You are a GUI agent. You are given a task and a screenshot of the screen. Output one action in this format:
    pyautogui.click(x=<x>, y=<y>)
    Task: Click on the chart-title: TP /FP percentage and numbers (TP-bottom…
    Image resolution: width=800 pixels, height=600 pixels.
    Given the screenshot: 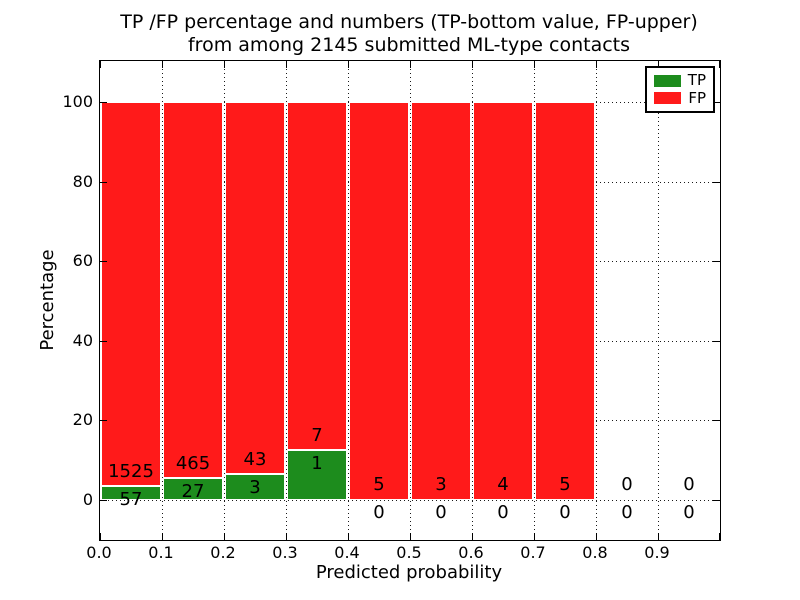 What is the action you would take?
    pyautogui.click(x=409, y=34)
    